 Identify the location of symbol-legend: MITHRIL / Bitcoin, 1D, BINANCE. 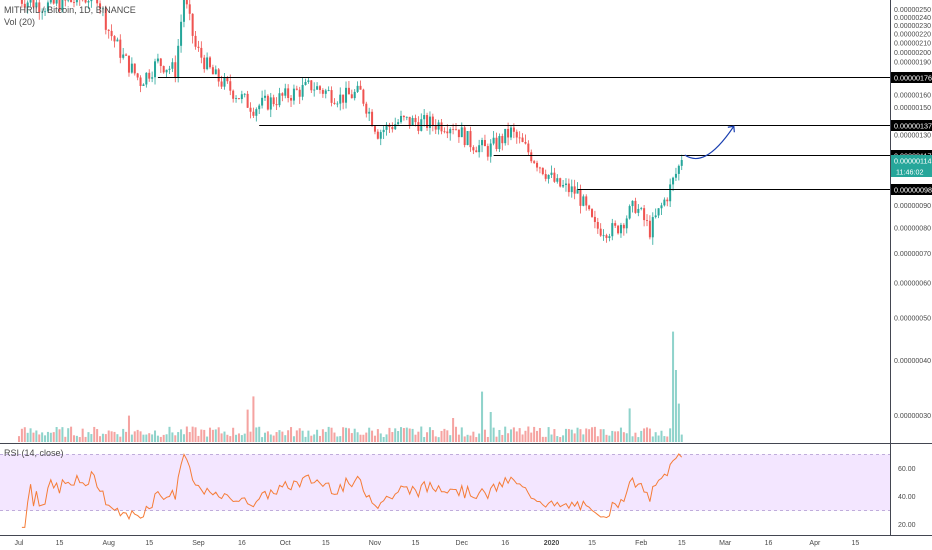
(70, 10).